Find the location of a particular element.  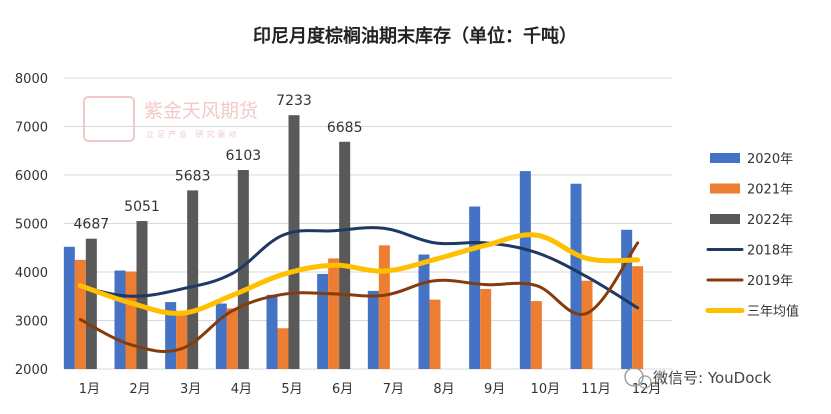

line-2018年 is located at coordinates (359, 268).